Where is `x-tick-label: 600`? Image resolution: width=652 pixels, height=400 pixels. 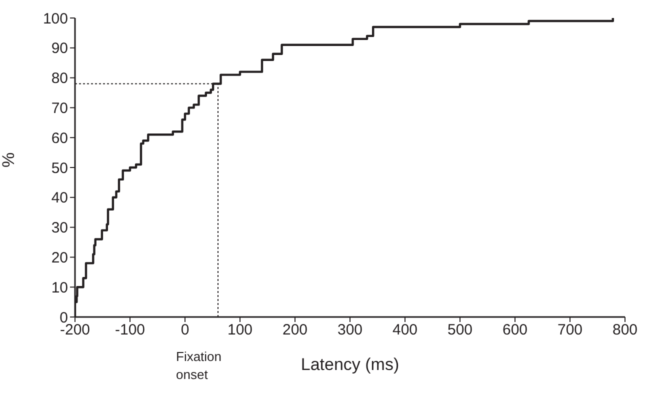 x-tick-label: 600 is located at coordinates (515, 330).